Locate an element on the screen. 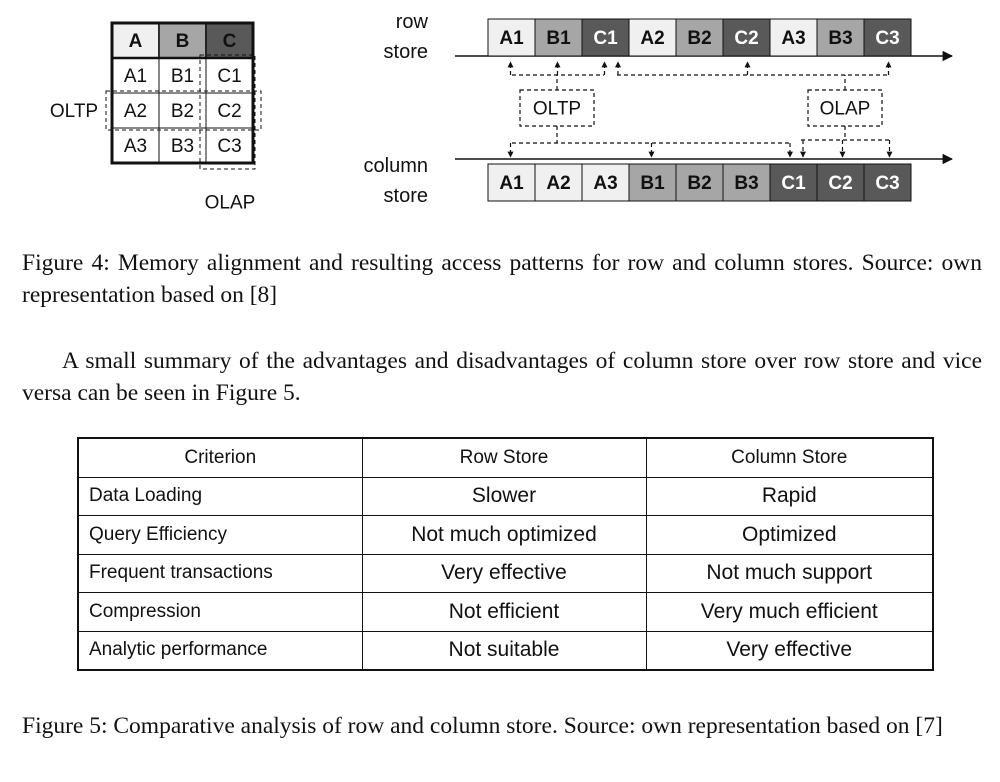  column-store-cell-label: B1 is located at coordinates (652, 183).